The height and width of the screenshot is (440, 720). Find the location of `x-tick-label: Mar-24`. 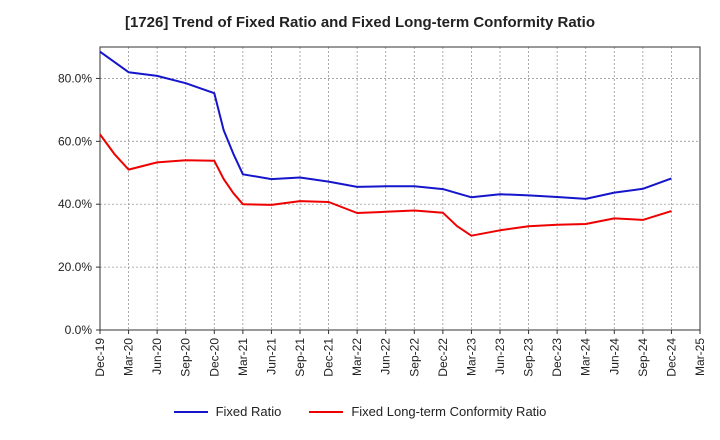

x-tick-label: Mar-24 is located at coordinates (586, 357).